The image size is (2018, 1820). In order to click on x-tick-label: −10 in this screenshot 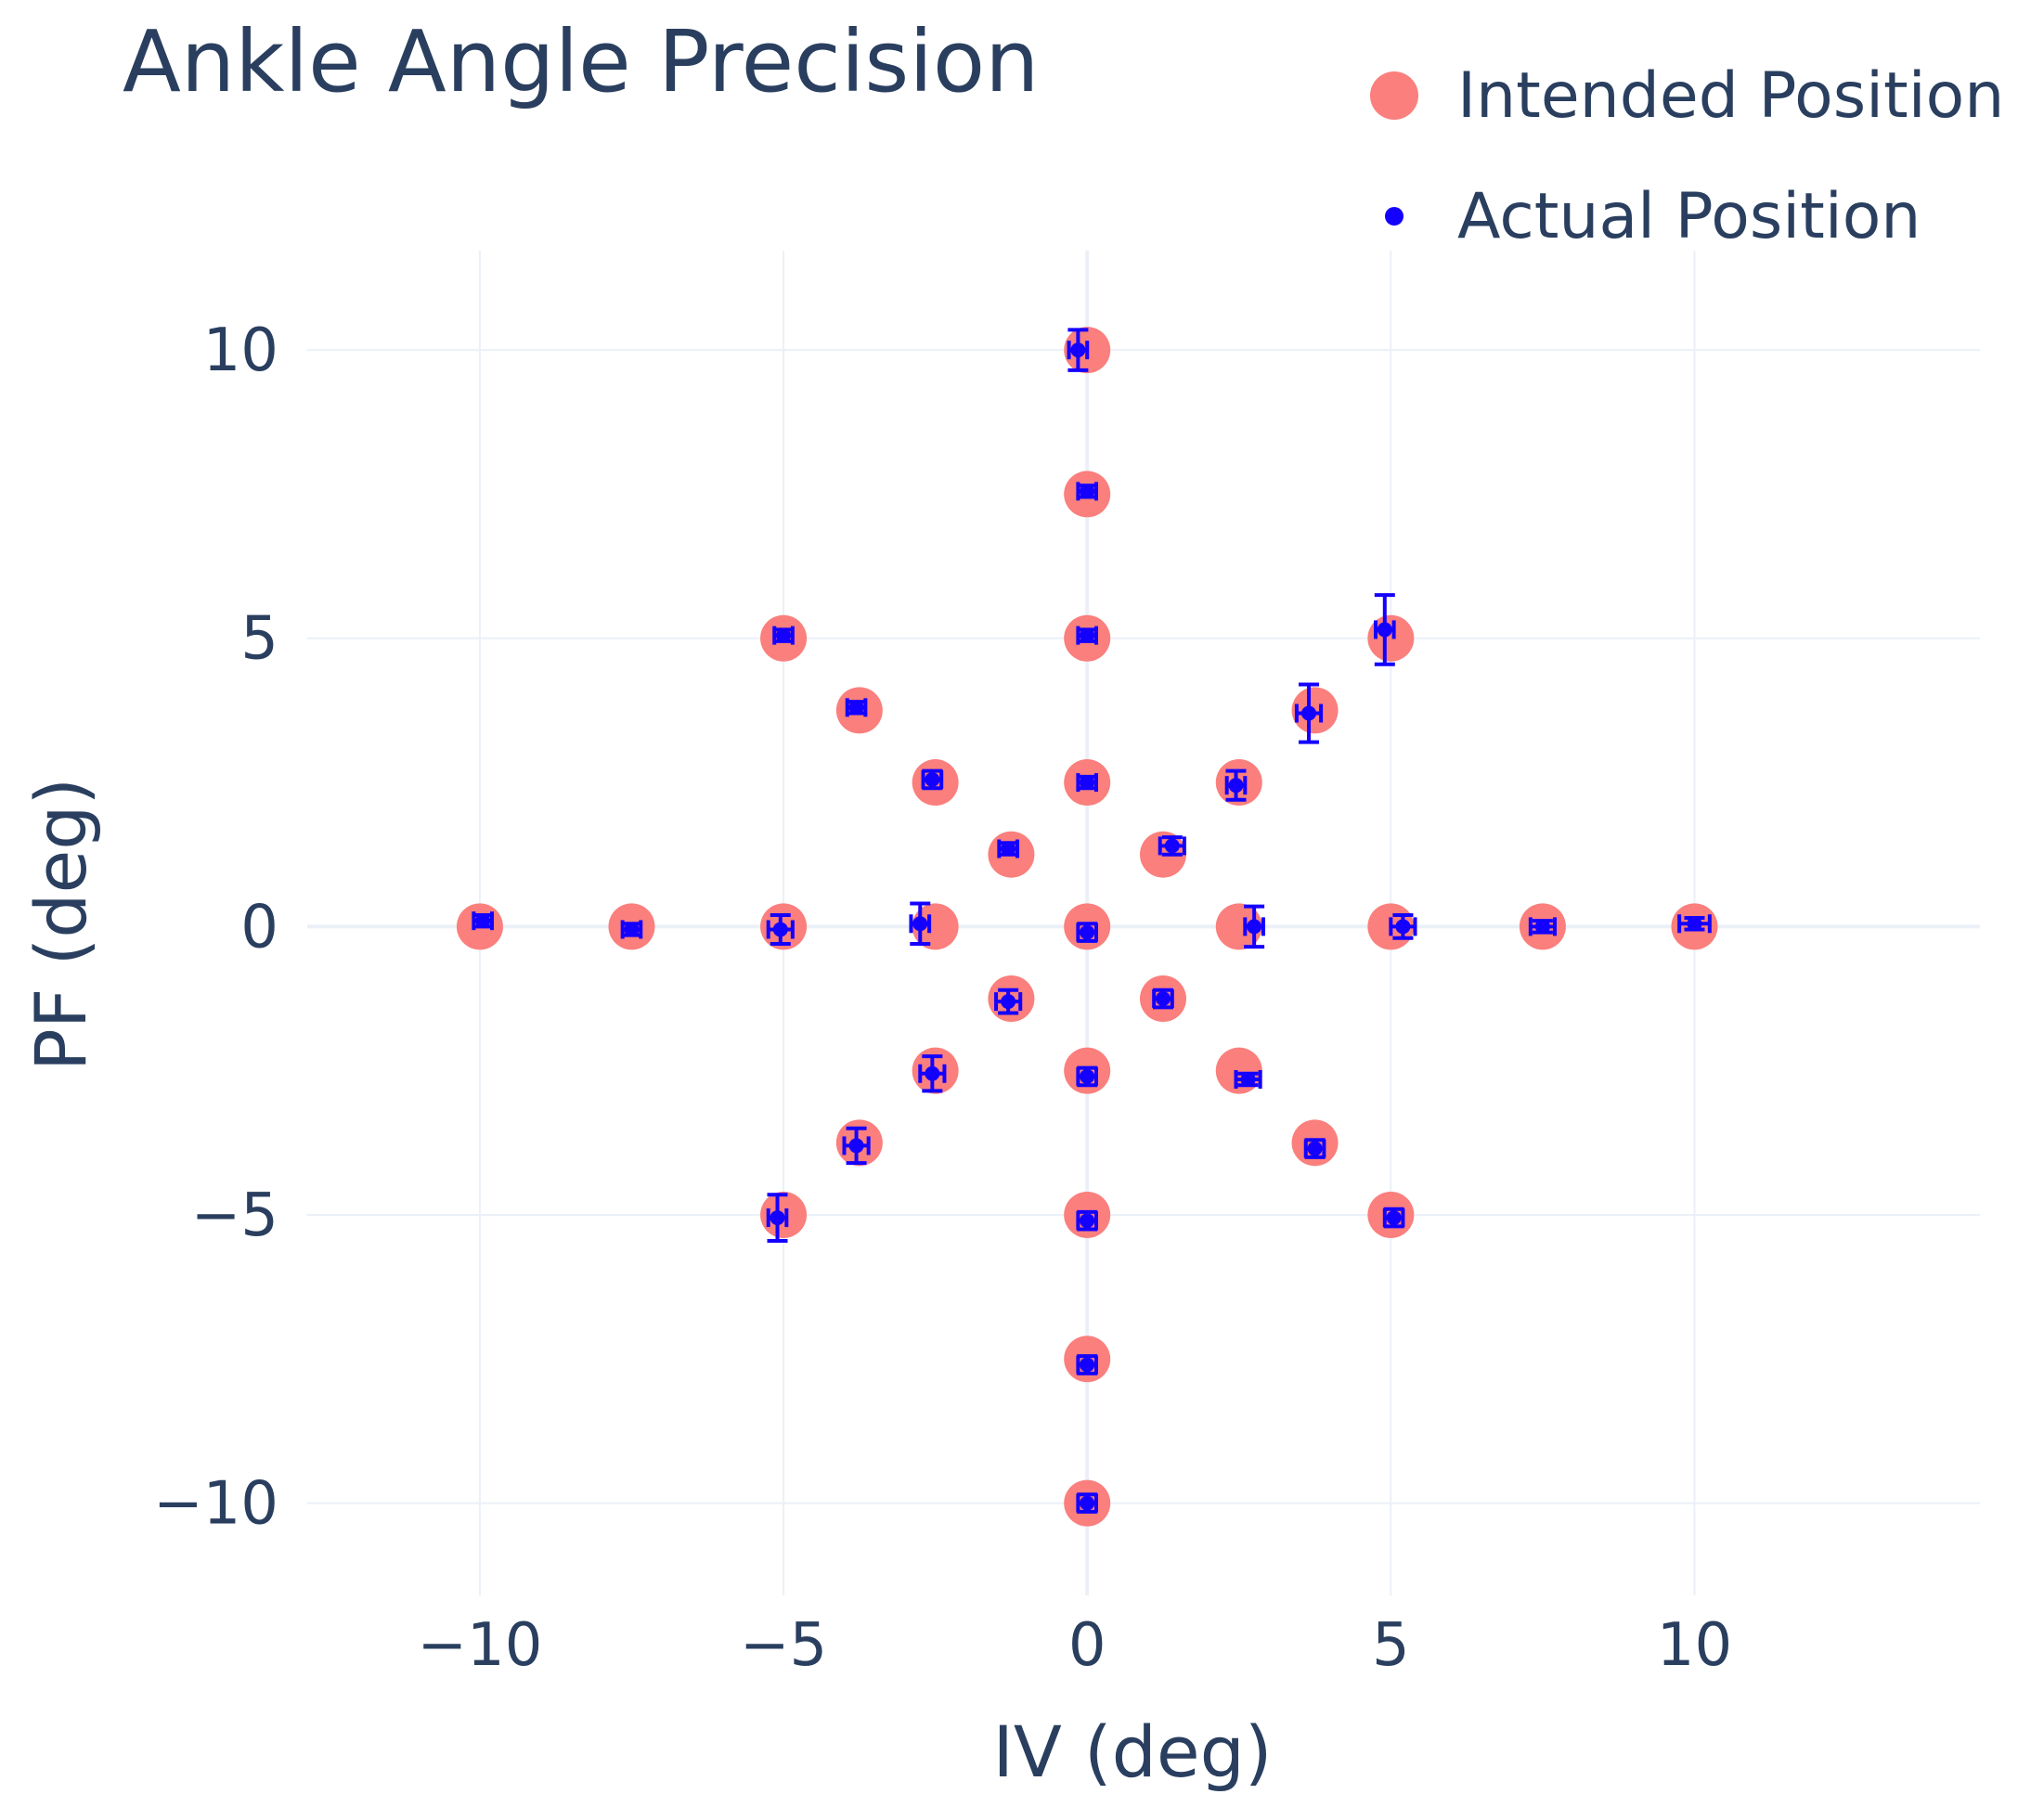, I will do `click(480, 1645)`.